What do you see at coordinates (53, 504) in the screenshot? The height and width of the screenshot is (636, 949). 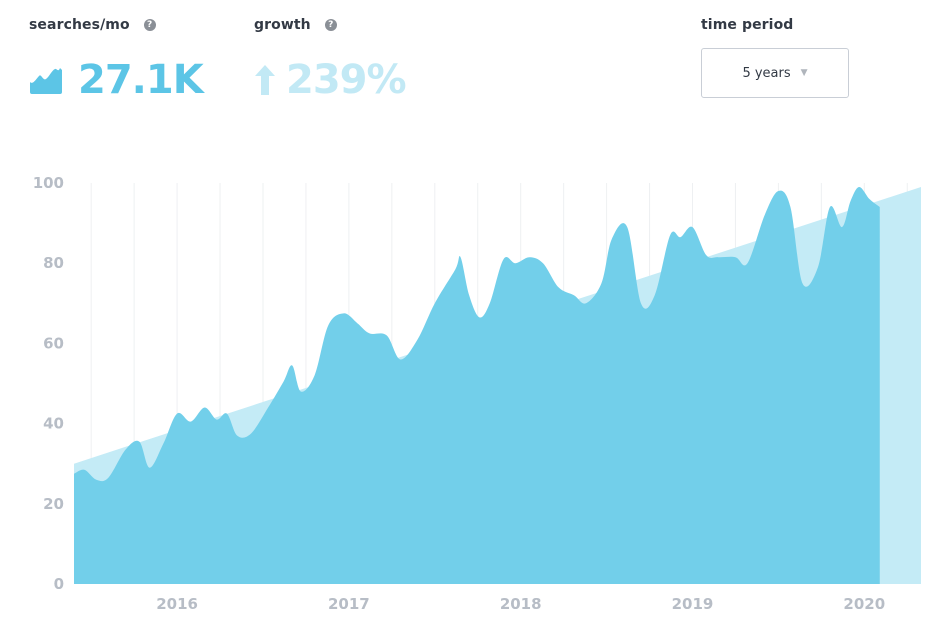 I see `y-tick-label: 20` at bounding box center [53, 504].